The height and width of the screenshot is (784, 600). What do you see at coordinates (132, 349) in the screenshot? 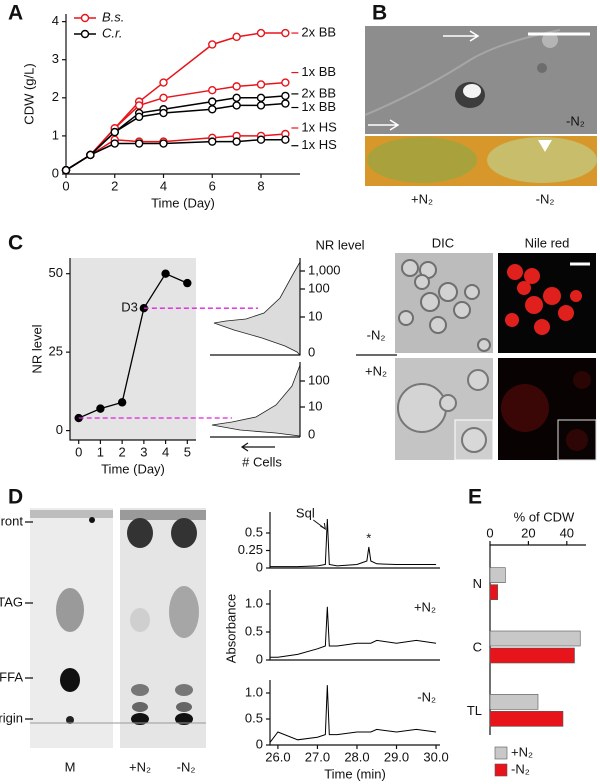
I see `axis` at bounding box center [132, 349].